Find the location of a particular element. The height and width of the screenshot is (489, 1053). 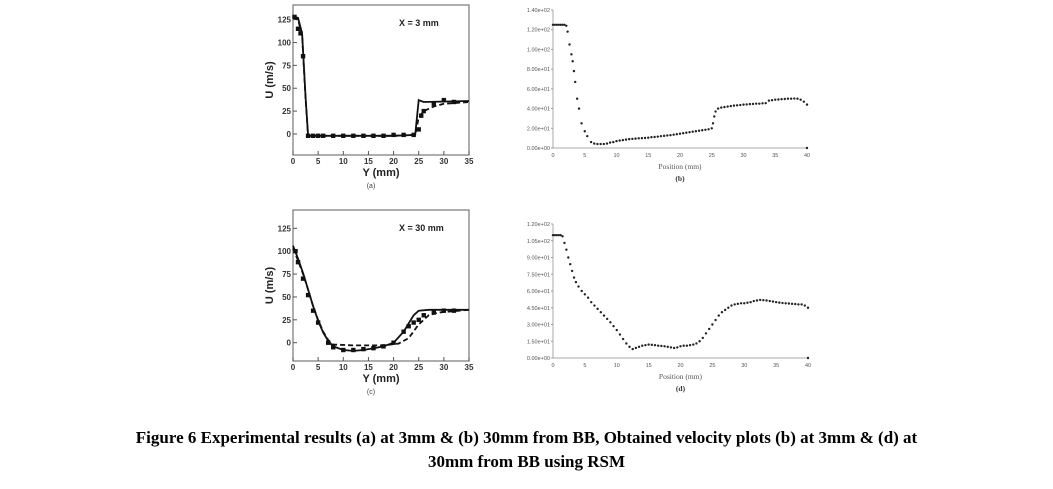

y-tick-label: 125 is located at coordinates (285, 20).